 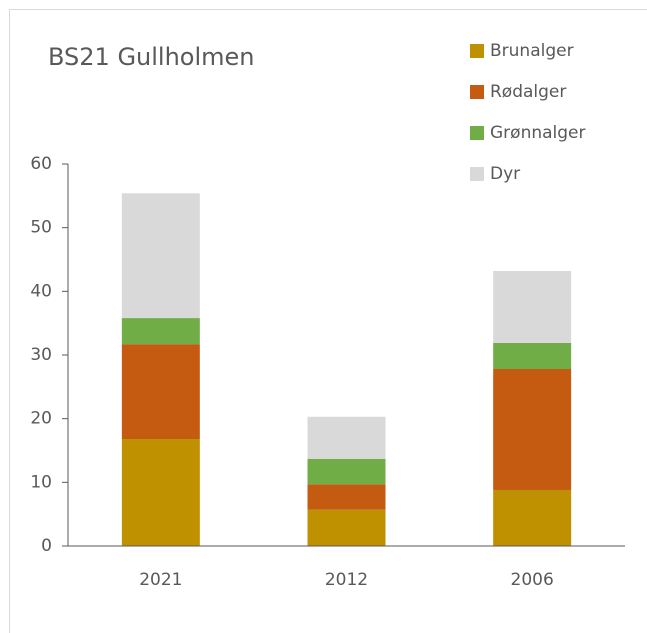 What do you see at coordinates (41, 355) in the screenshot?
I see `y-tick-label: 30` at bounding box center [41, 355].